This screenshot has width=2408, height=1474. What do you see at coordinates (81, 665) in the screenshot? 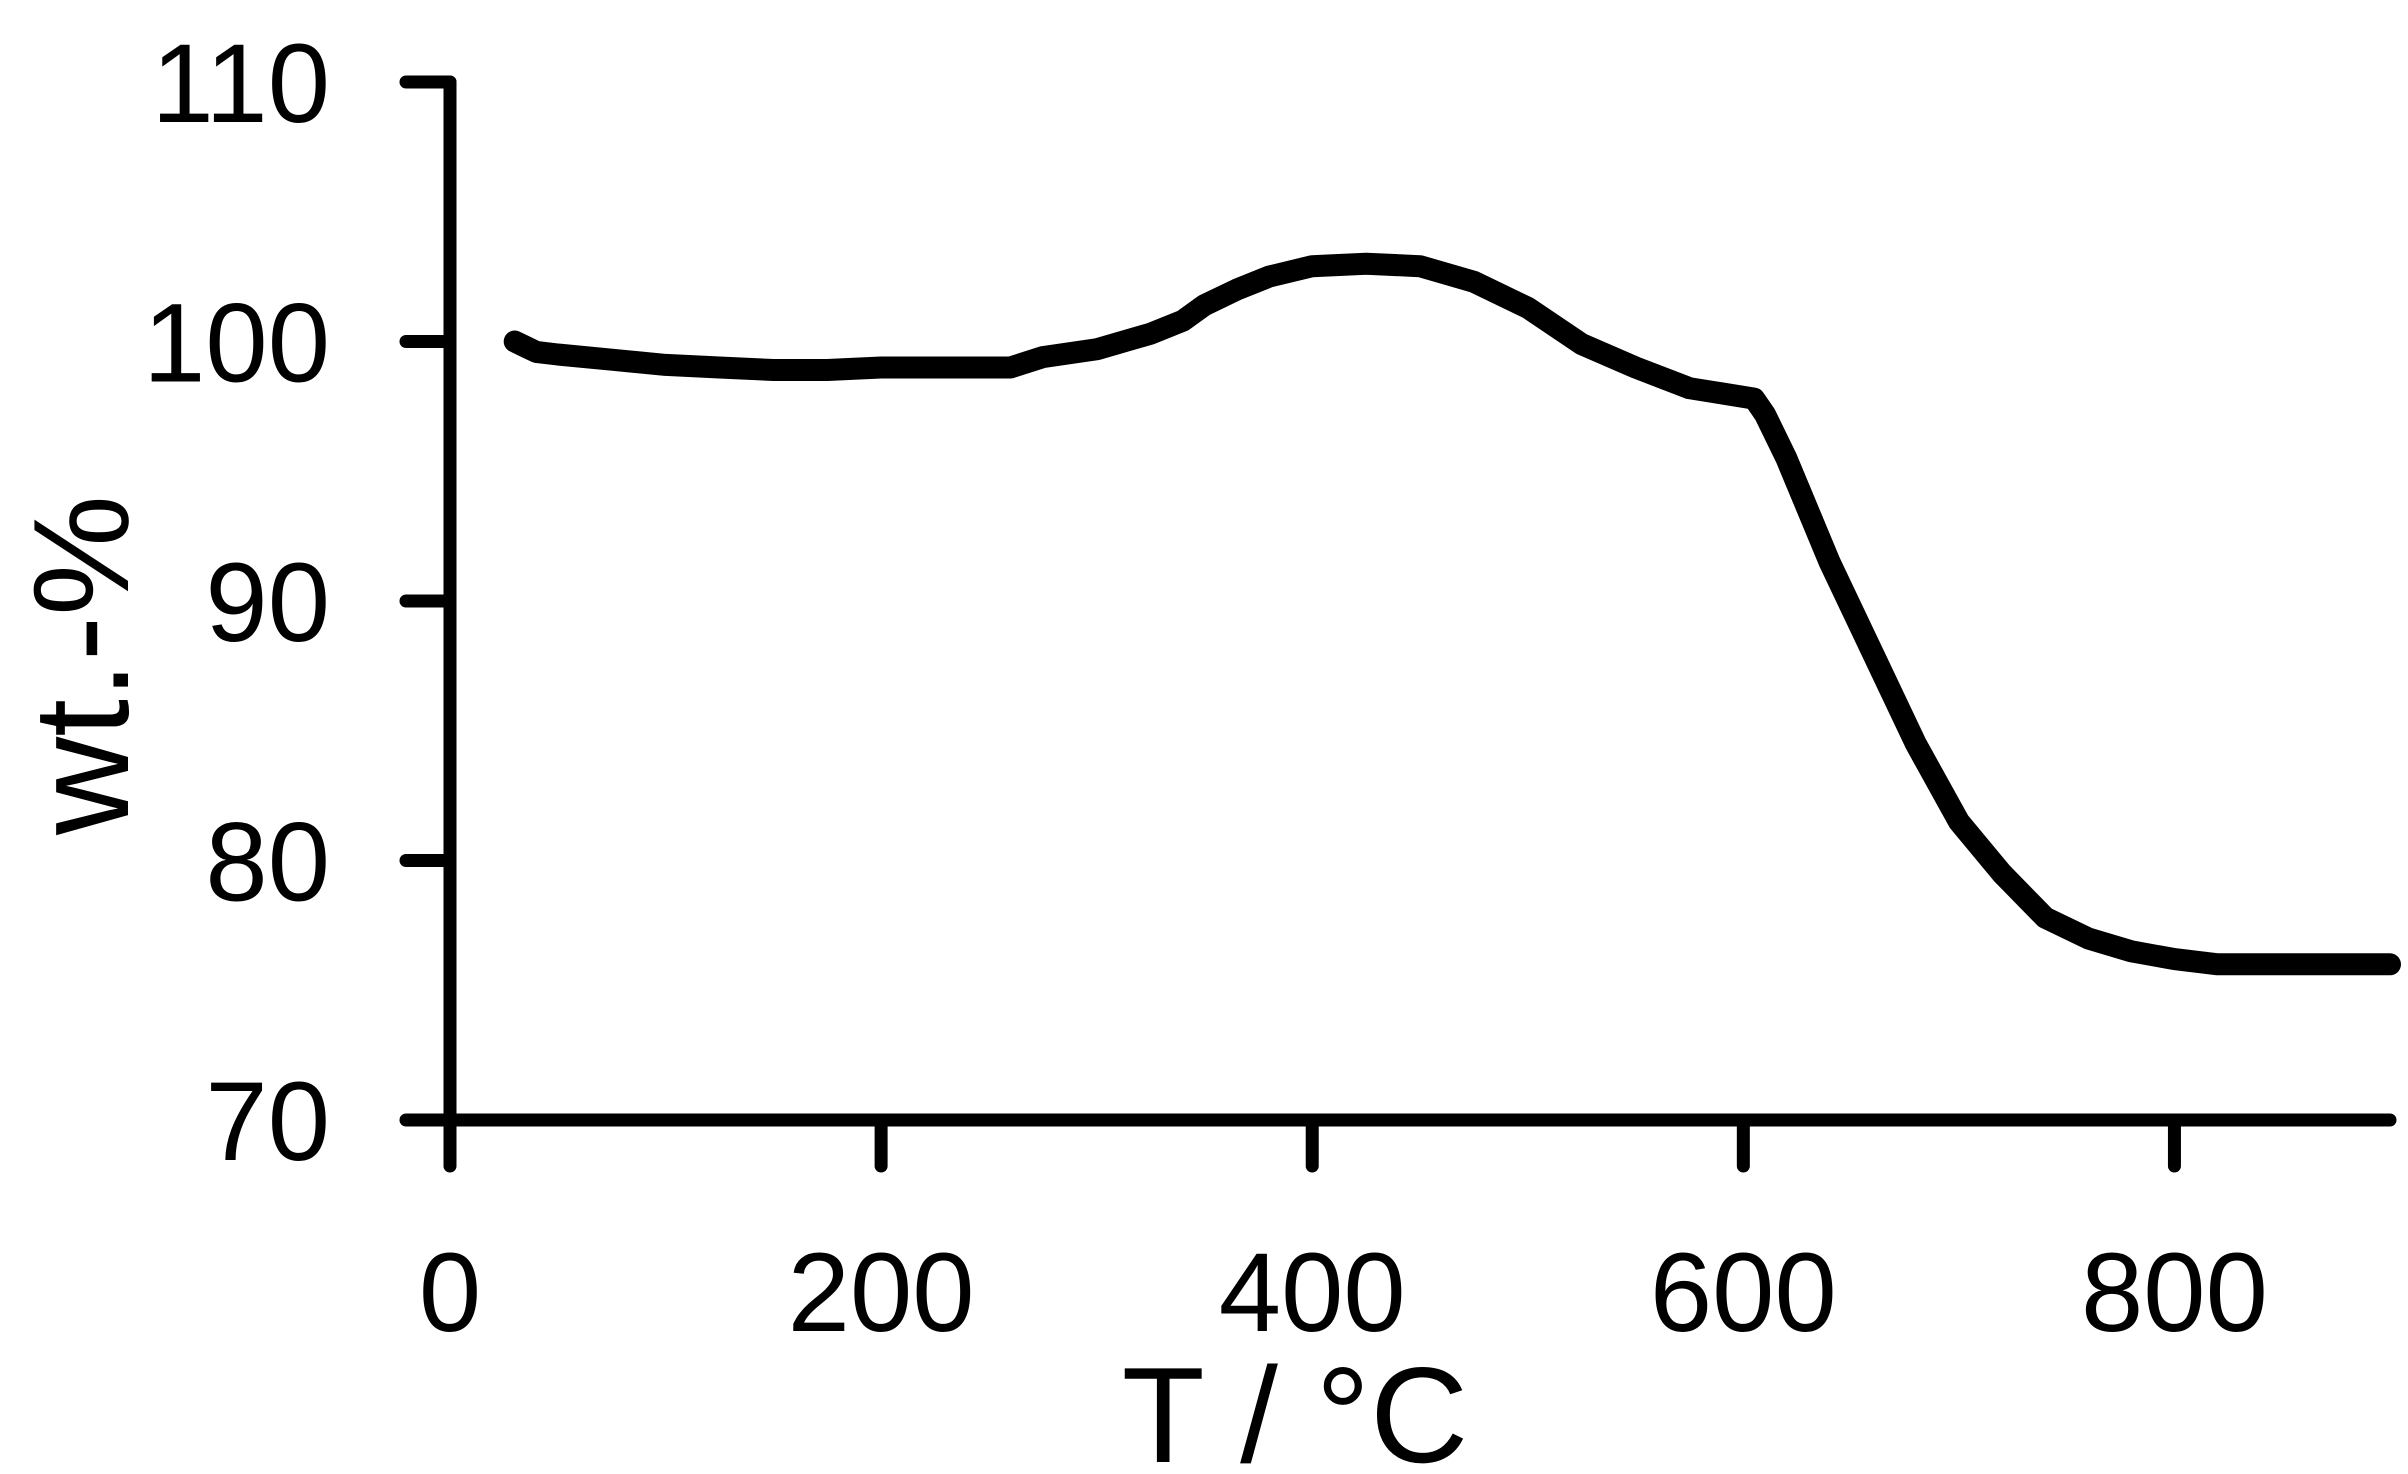
I see `y-axis-title: wt.-%` at bounding box center [81, 665].